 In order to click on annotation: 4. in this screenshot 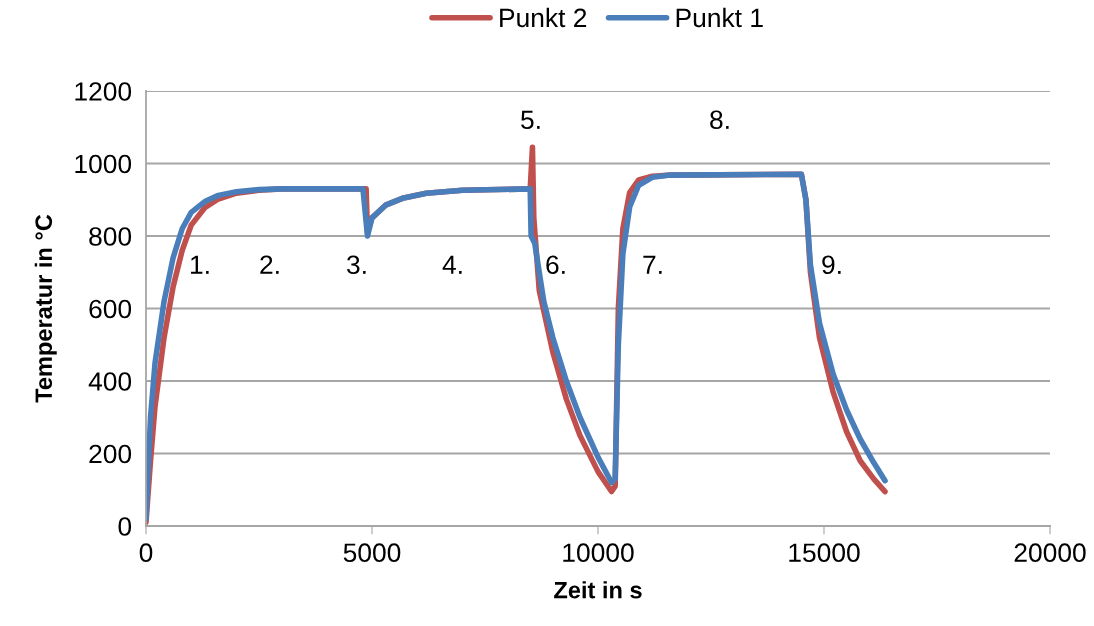, I will do `click(452, 264)`.